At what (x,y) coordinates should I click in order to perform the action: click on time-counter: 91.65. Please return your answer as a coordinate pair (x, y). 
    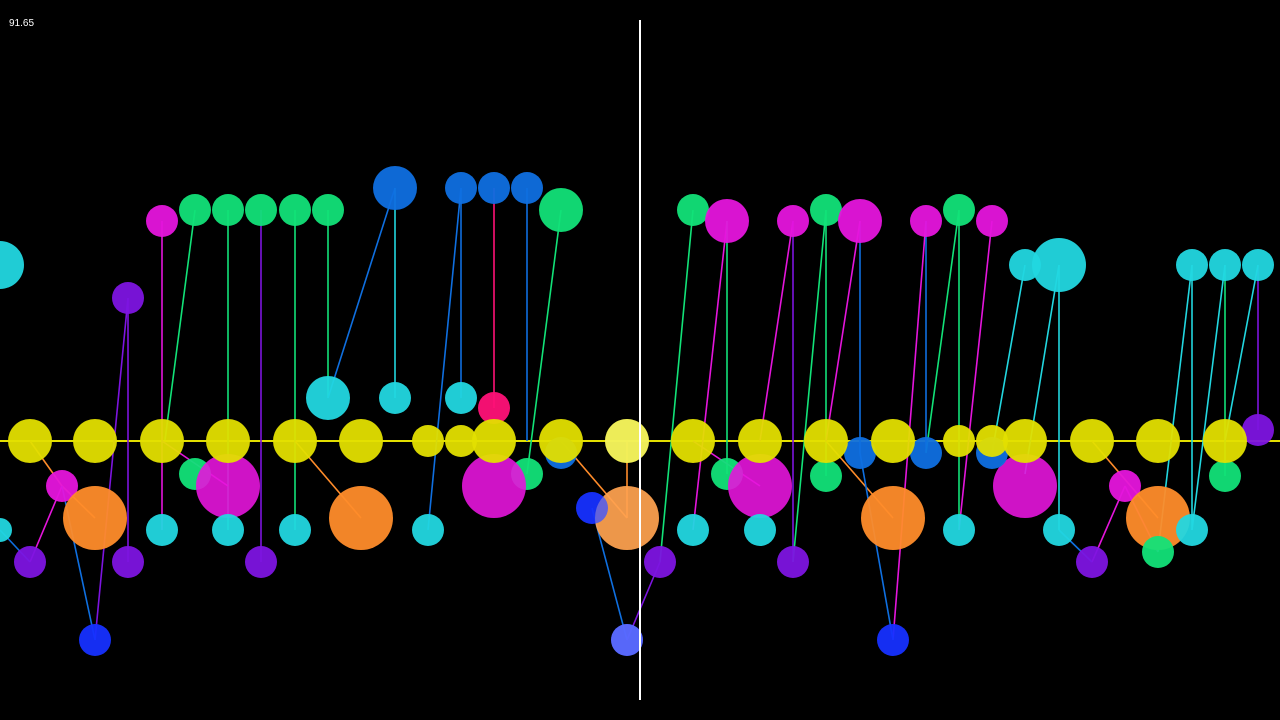
    Looking at the image, I should click on (22, 23).